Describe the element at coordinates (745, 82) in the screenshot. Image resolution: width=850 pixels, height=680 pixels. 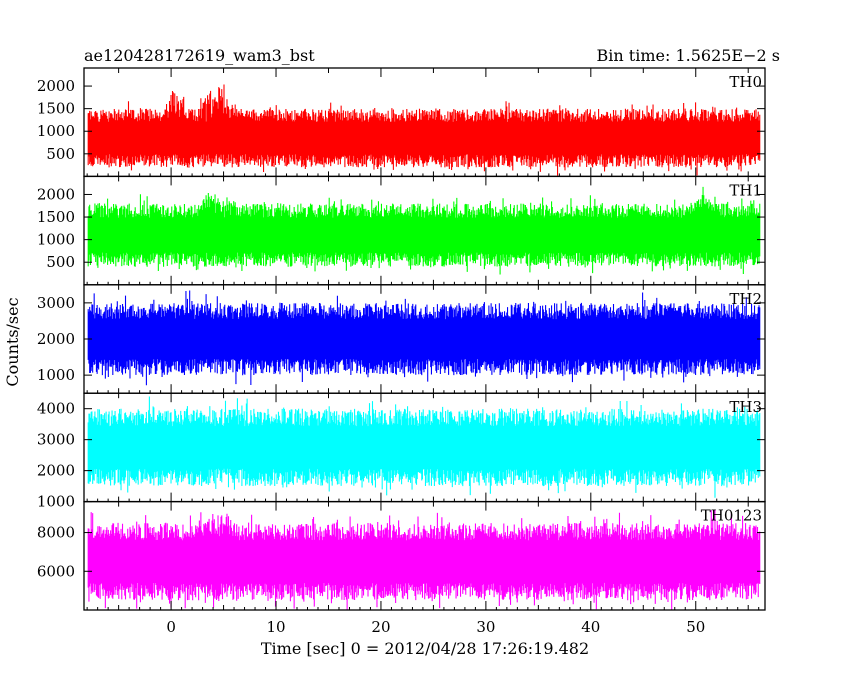
I see `panel-label-th0: TH0` at that location.